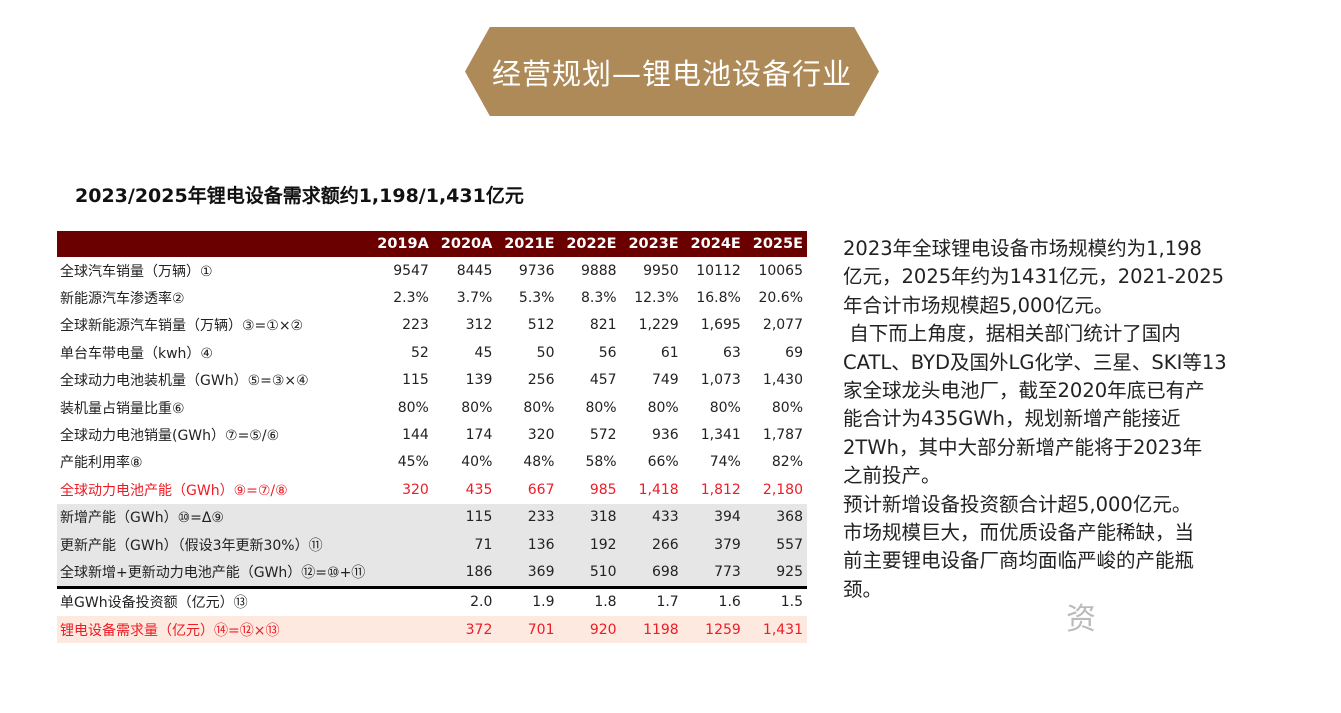 The width and height of the screenshot is (1341, 713). I want to click on section-banner: 经营规划—锂电池设备行业, so click(672, 71).